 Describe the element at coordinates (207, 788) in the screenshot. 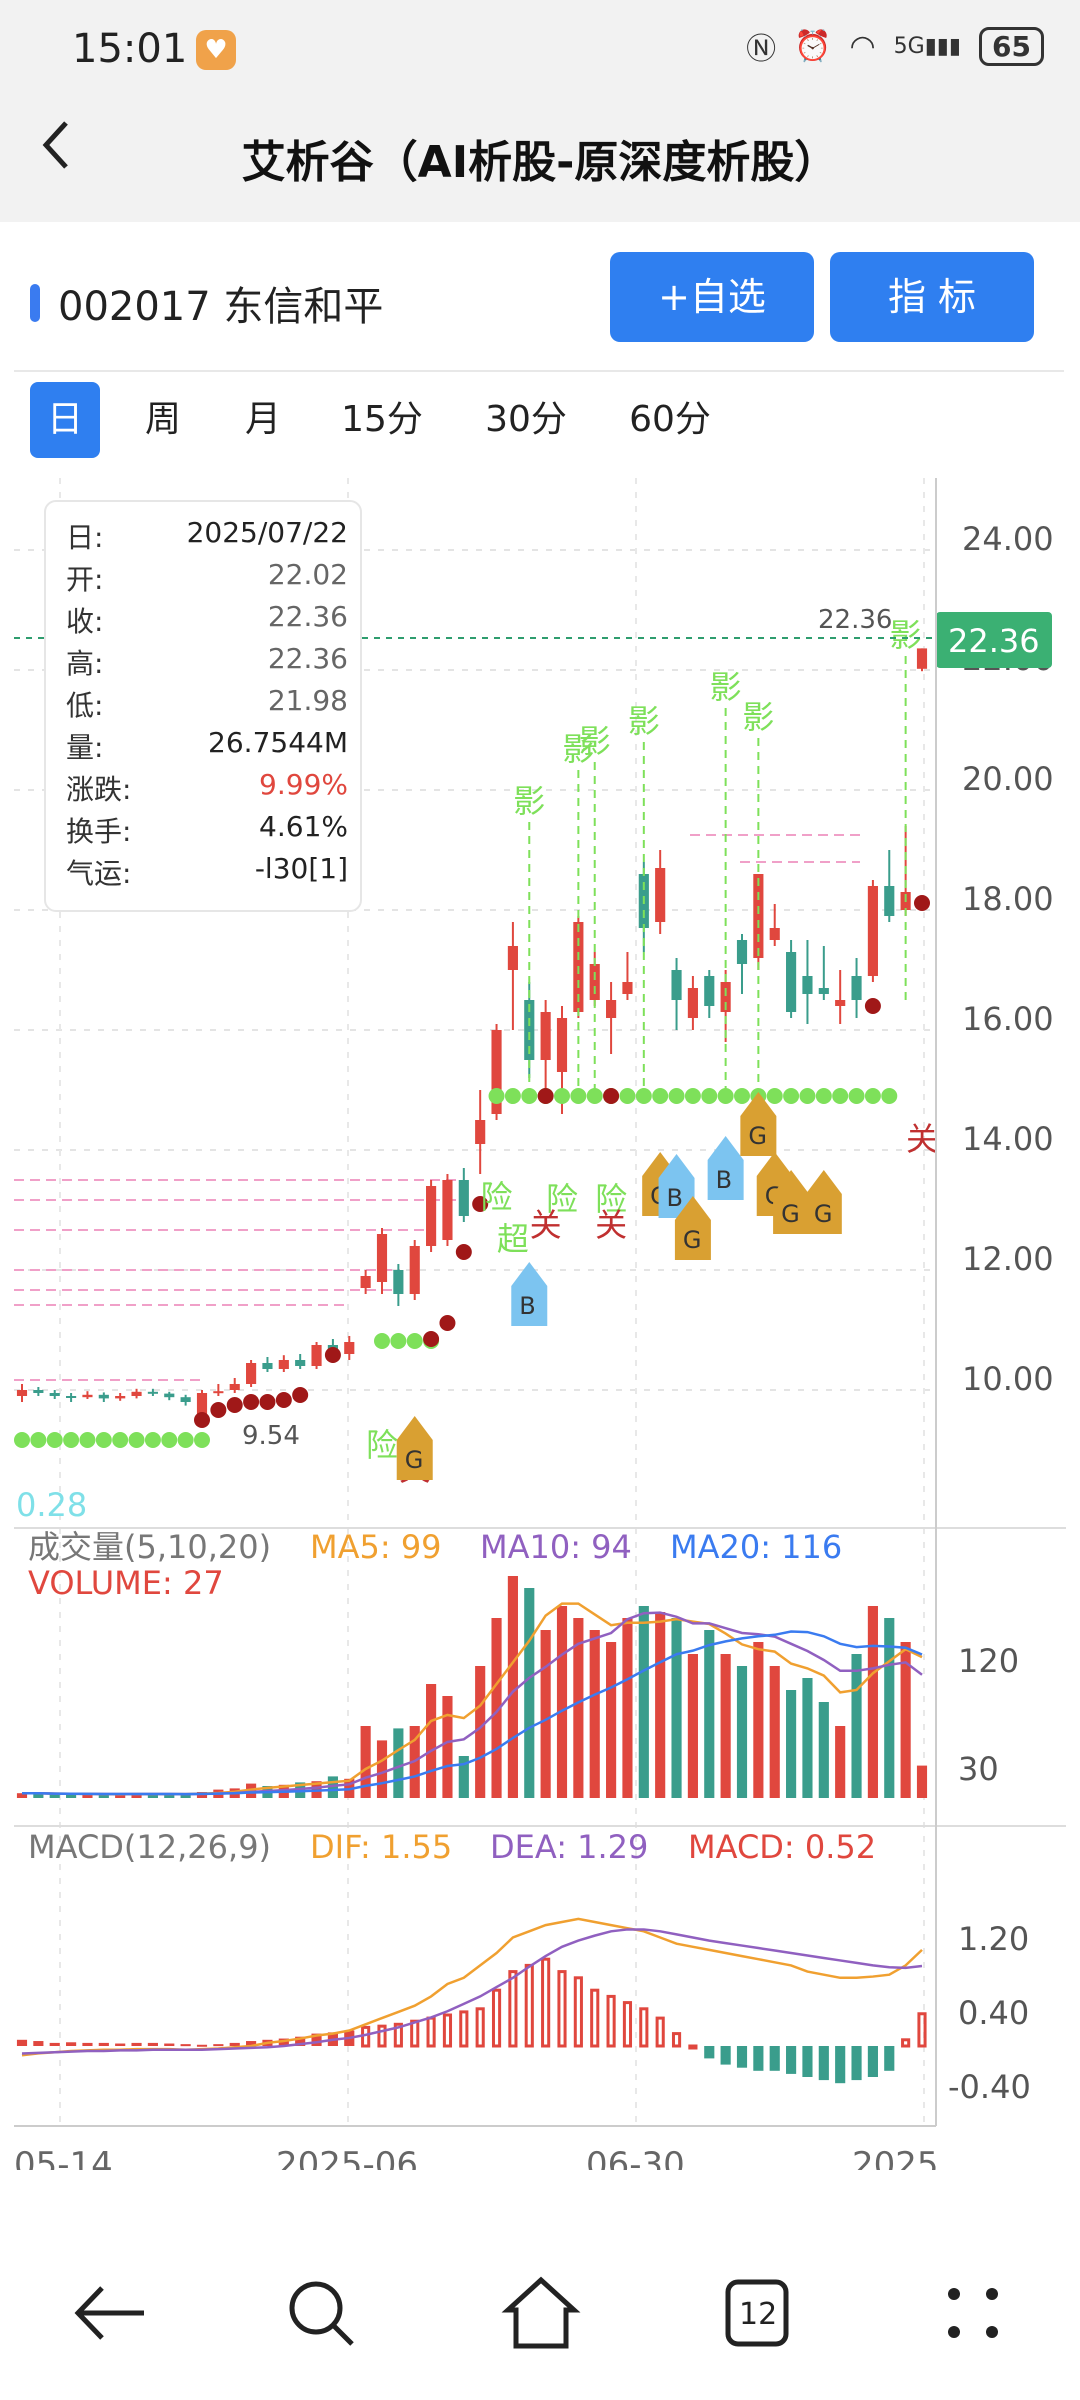

I see `tooltip-row: 涨跌: 9.99%` at that location.